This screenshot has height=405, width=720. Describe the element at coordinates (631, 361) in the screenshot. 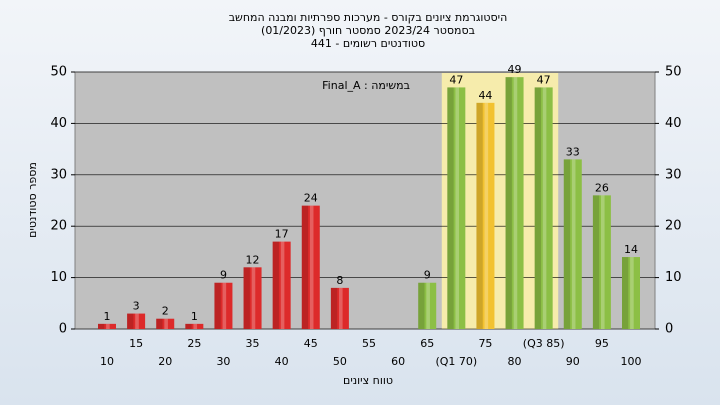

I see `x-tick-label: 100` at that location.